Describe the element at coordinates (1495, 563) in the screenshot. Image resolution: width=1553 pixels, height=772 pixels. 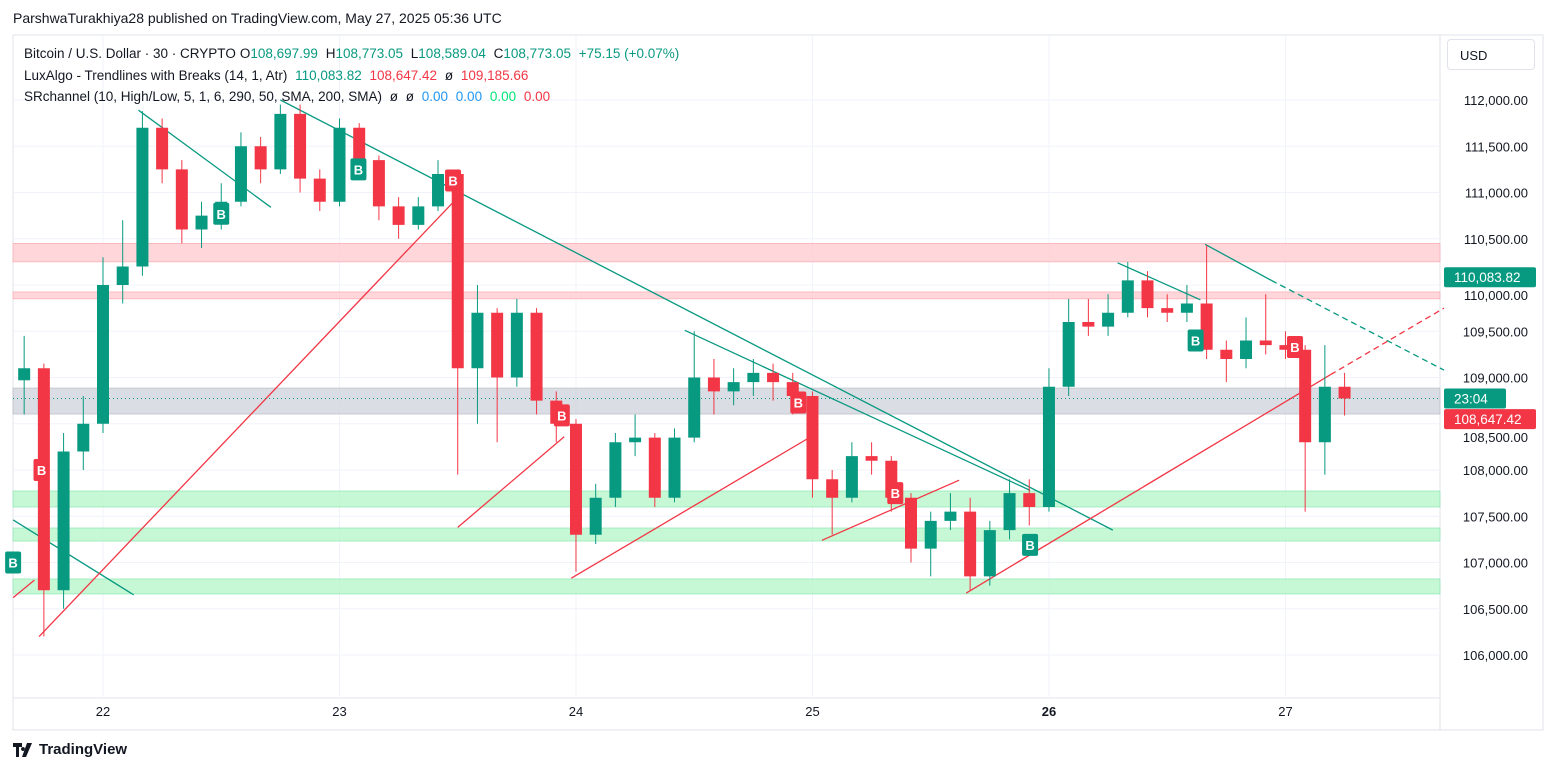
I see `y-tick-label: 107,000.00` at that location.